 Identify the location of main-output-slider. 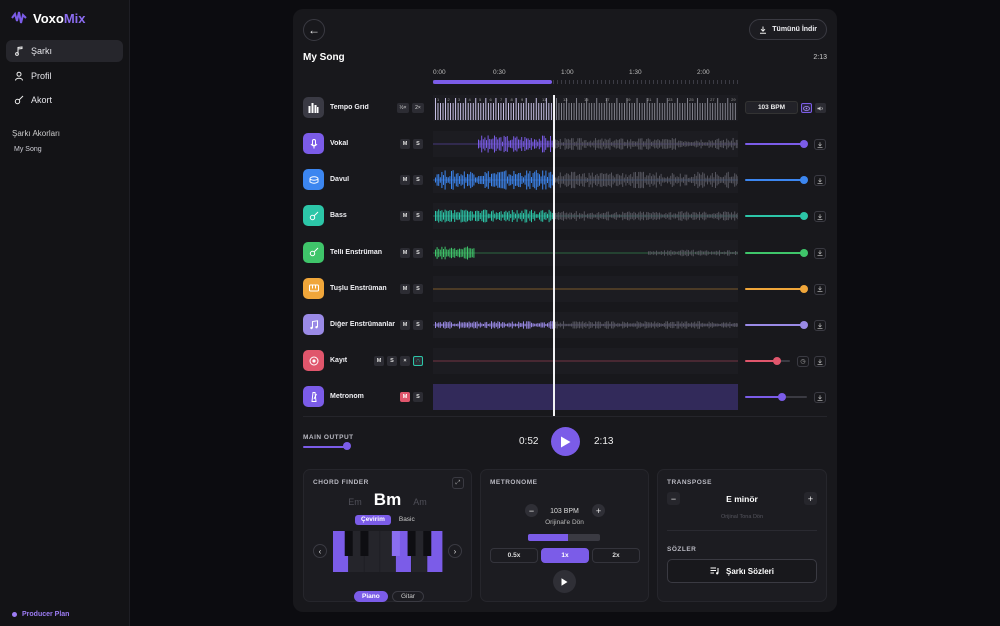
(326, 447).